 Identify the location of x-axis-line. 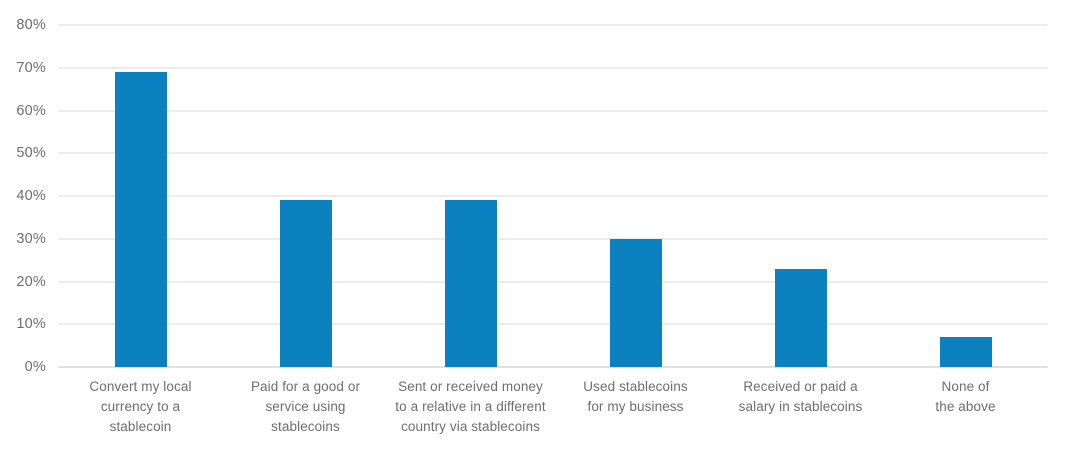
(553, 367).